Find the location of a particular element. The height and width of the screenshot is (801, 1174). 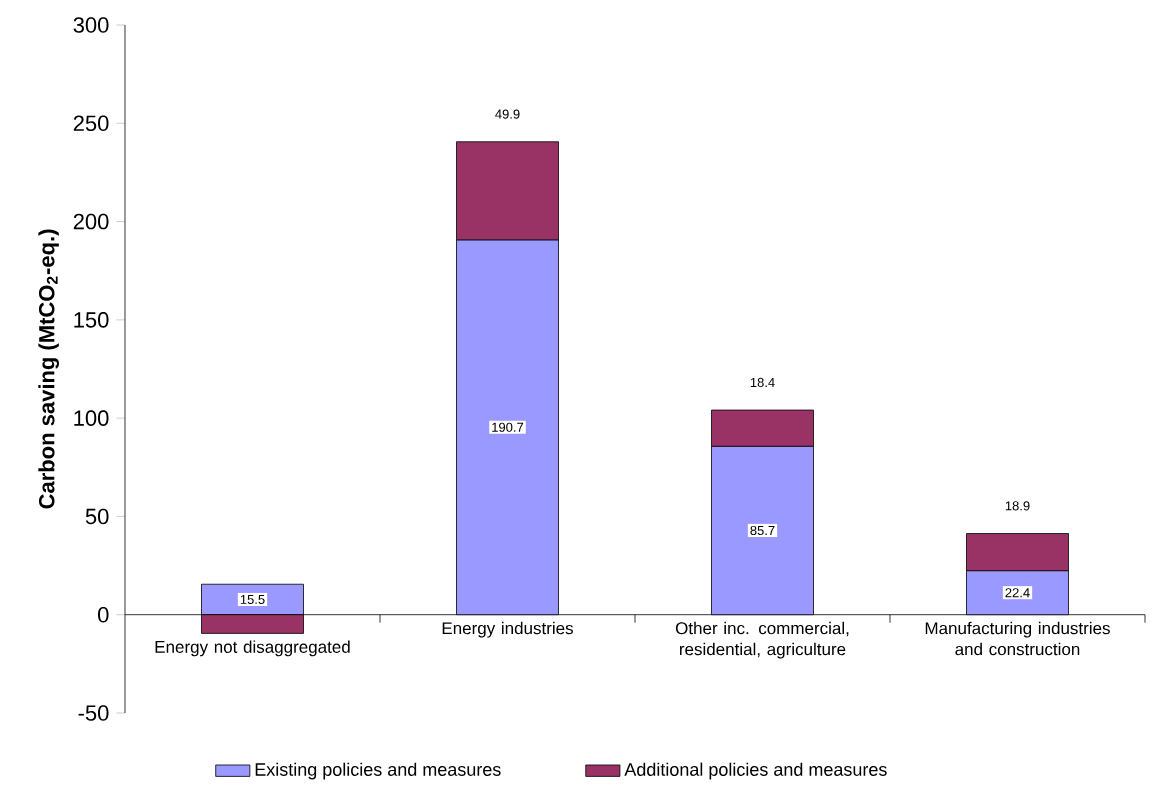

y-tick-label: 0 is located at coordinates (103, 614).